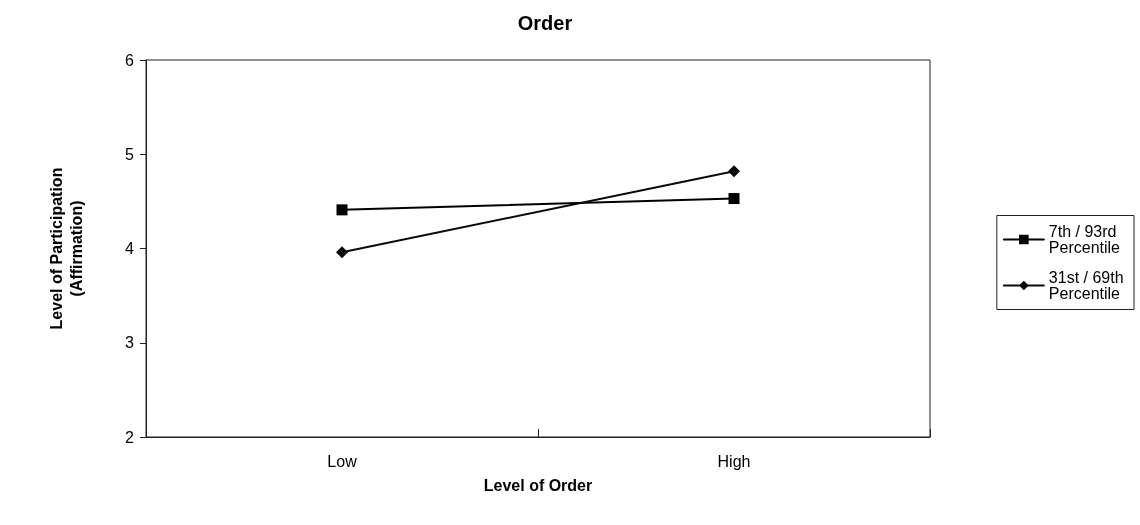  Describe the element at coordinates (1084, 239) in the screenshot. I see `legend-label: 7th / 93rd Percentile` at that location.